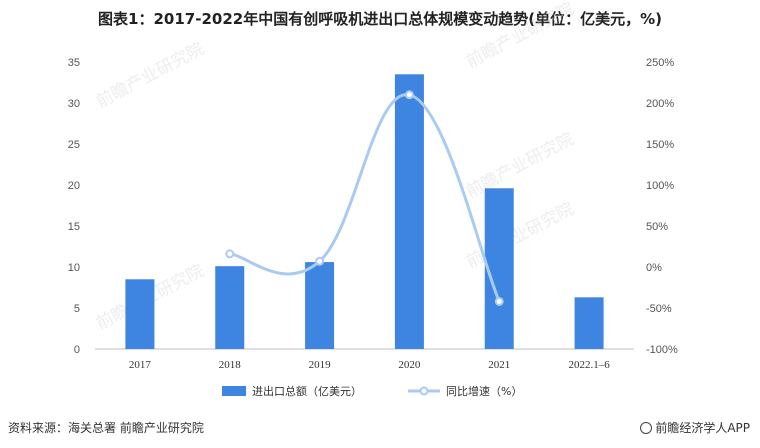 The width and height of the screenshot is (760, 448). I want to click on y-right-tick-label: 0%, so click(654, 268).